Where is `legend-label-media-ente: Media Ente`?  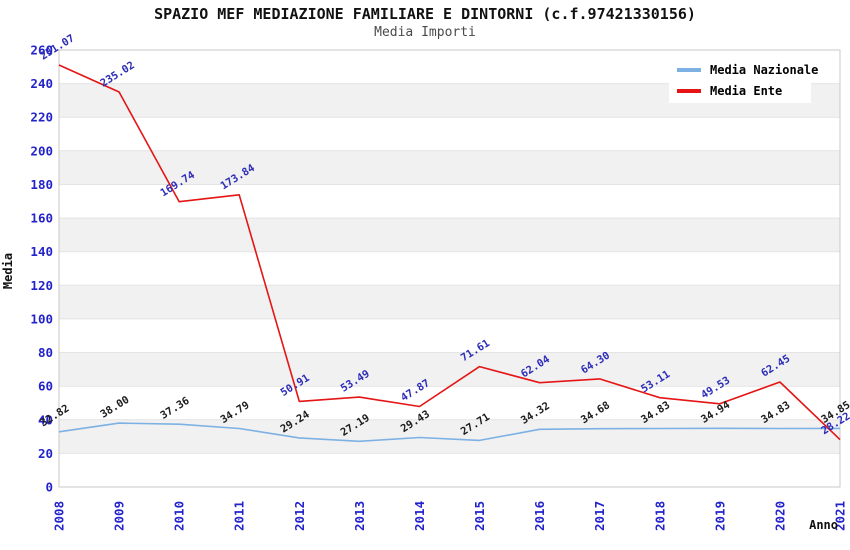
legend-label-media-ente: Media Ente is located at coordinates (746, 91).